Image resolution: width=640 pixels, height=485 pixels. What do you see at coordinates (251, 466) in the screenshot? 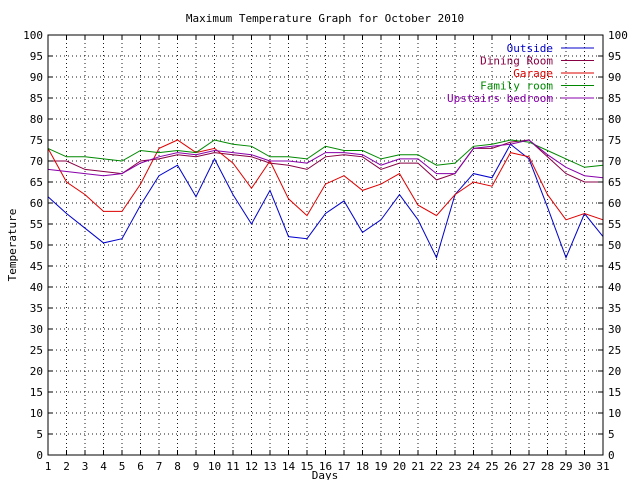
I see `x-tick-label: 12` at bounding box center [251, 466].